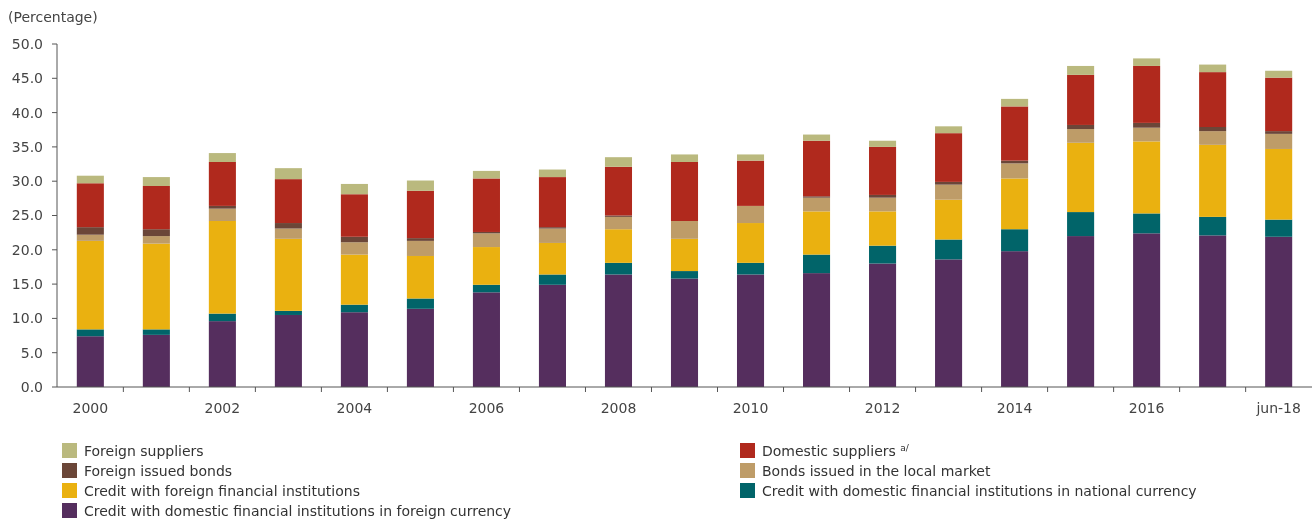 This screenshot has width=1312, height=531. Describe the element at coordinates (27, 249) in the screenshot. I see `y-tick-label: 20.0` at that location.